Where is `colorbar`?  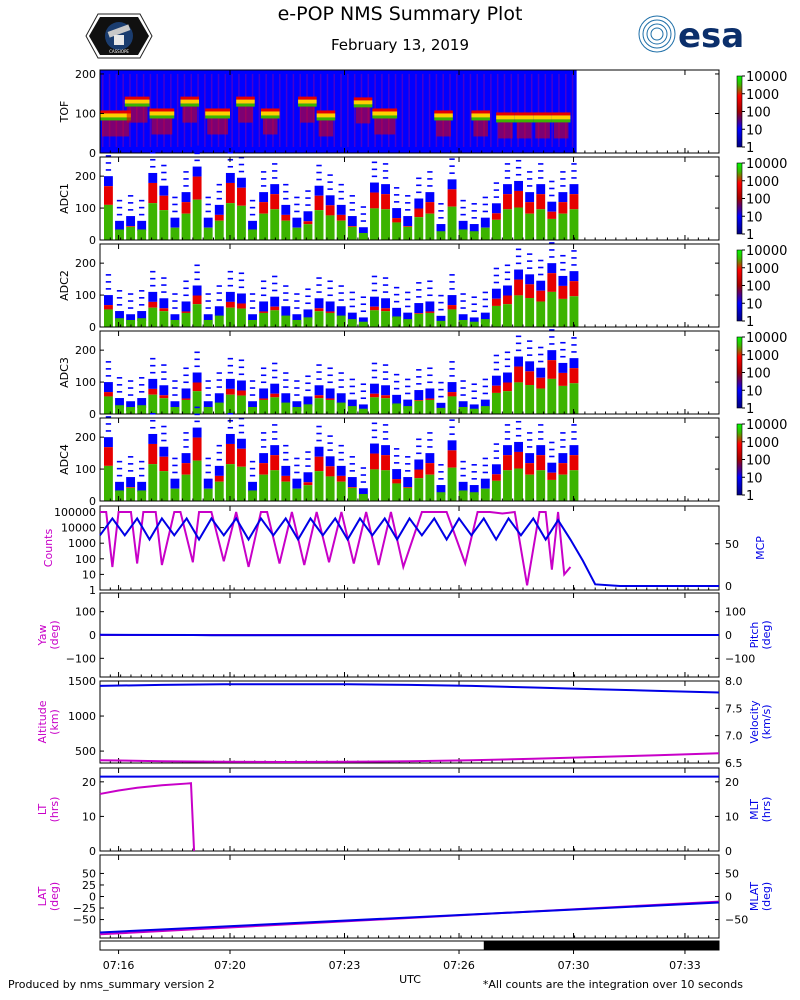 colorbar is located at coordinates (739, 285).